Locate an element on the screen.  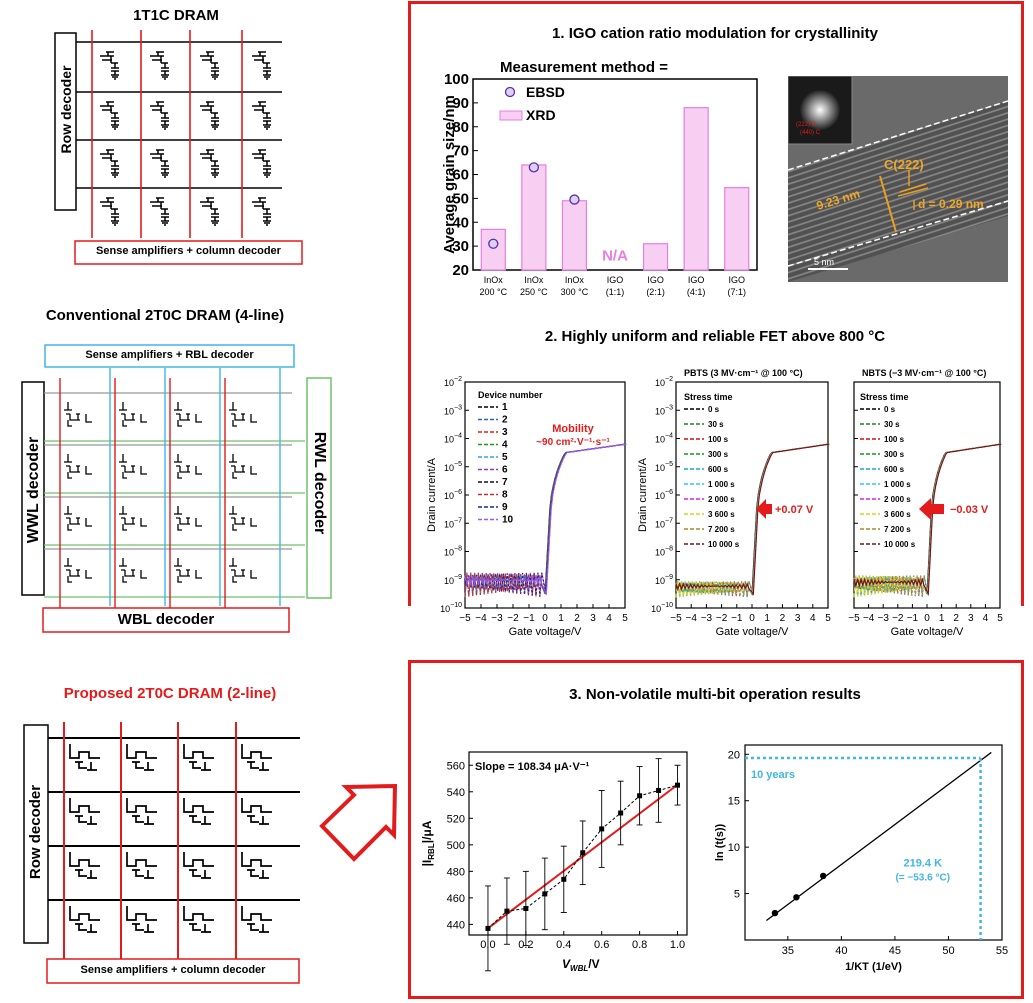
y-tick-label: 20 is located at coordinates (734, 755).